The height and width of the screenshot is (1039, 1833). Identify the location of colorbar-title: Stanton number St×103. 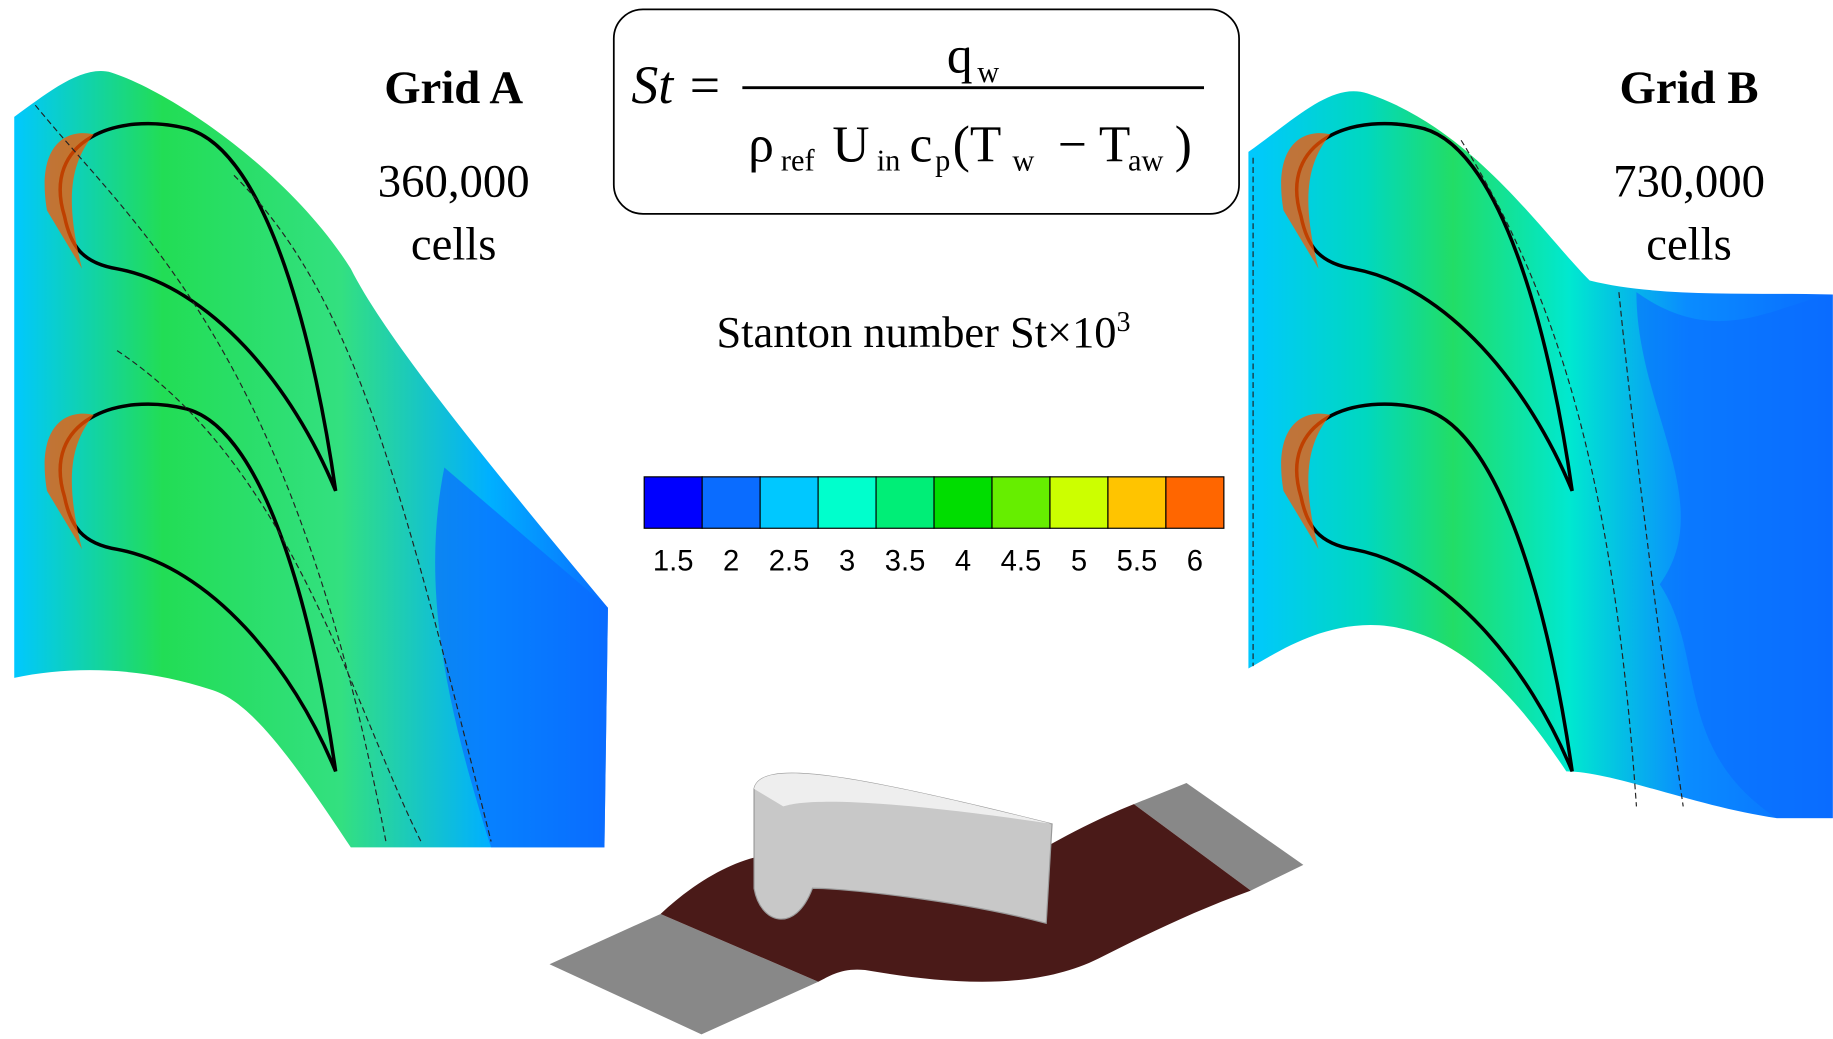
(923, 332).